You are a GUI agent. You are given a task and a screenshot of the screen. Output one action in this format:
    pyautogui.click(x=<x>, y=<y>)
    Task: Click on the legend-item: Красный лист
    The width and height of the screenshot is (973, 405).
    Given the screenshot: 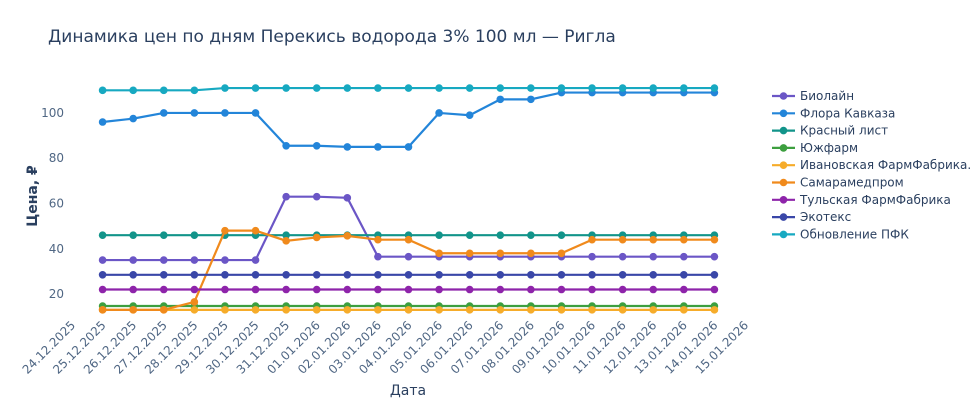 What is the action you would take?
    pyautogui.click(x=830, y=131)
    